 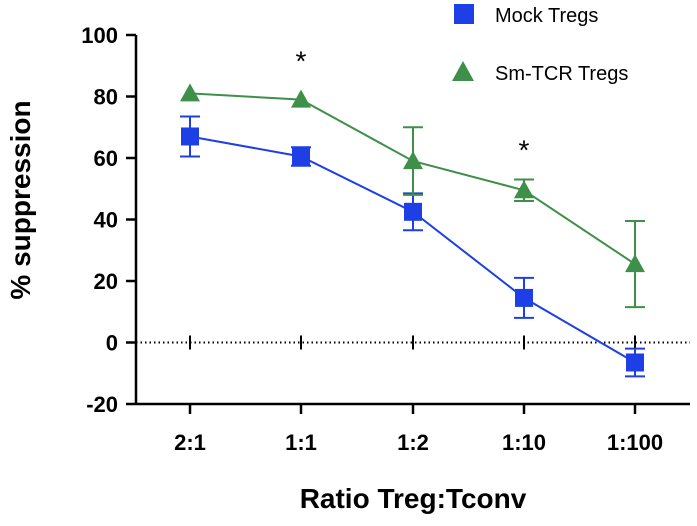 I want to click on y-tick-label: 0, so click(x=112, y=343).